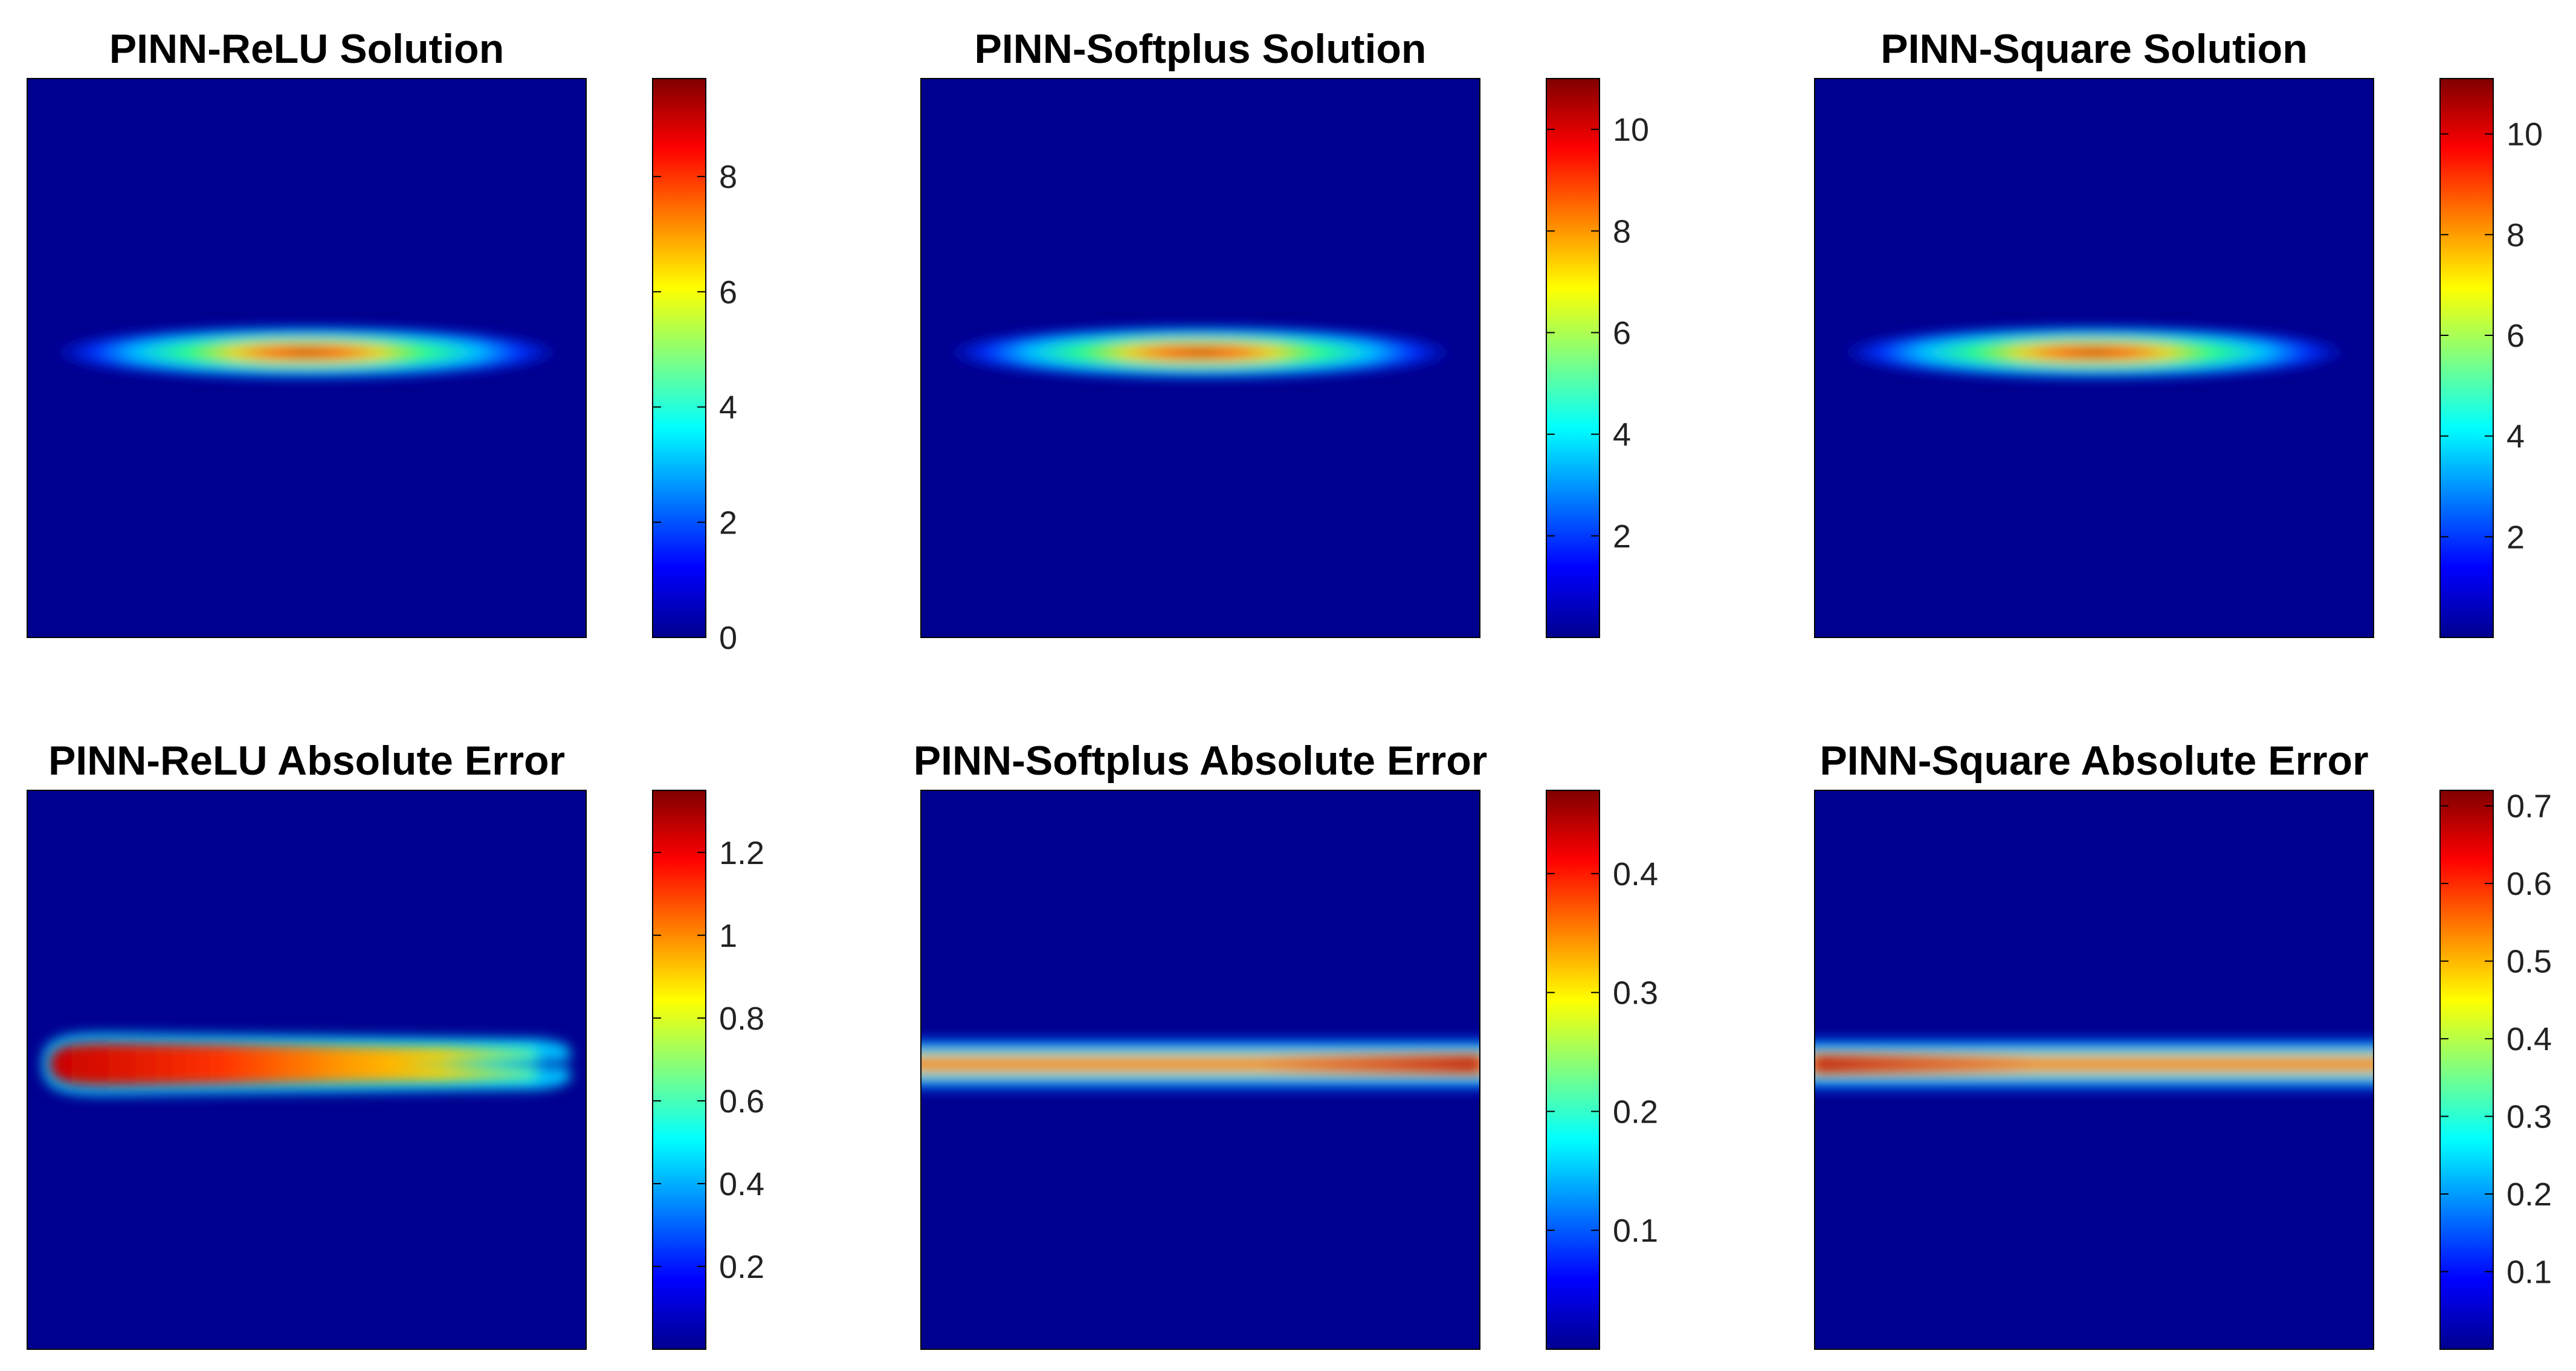 Image resolution: width=2576 pixels, height=1371 pixels. Describe the element at coordinates (708, 1070) in the screenshot. I see `colorbar: 0.2 0.4 0.6 0.8 1 1.2` at that location.